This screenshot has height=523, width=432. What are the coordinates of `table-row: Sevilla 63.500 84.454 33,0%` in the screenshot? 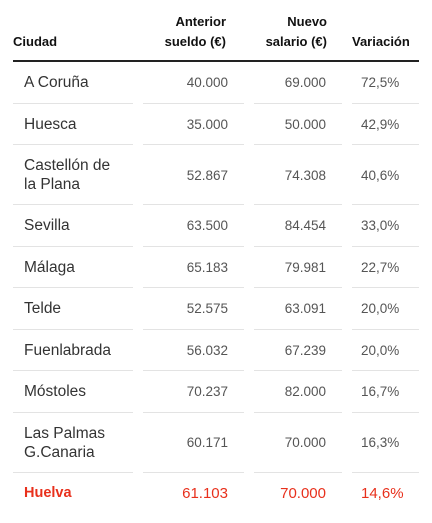 It's located at (216, 226).